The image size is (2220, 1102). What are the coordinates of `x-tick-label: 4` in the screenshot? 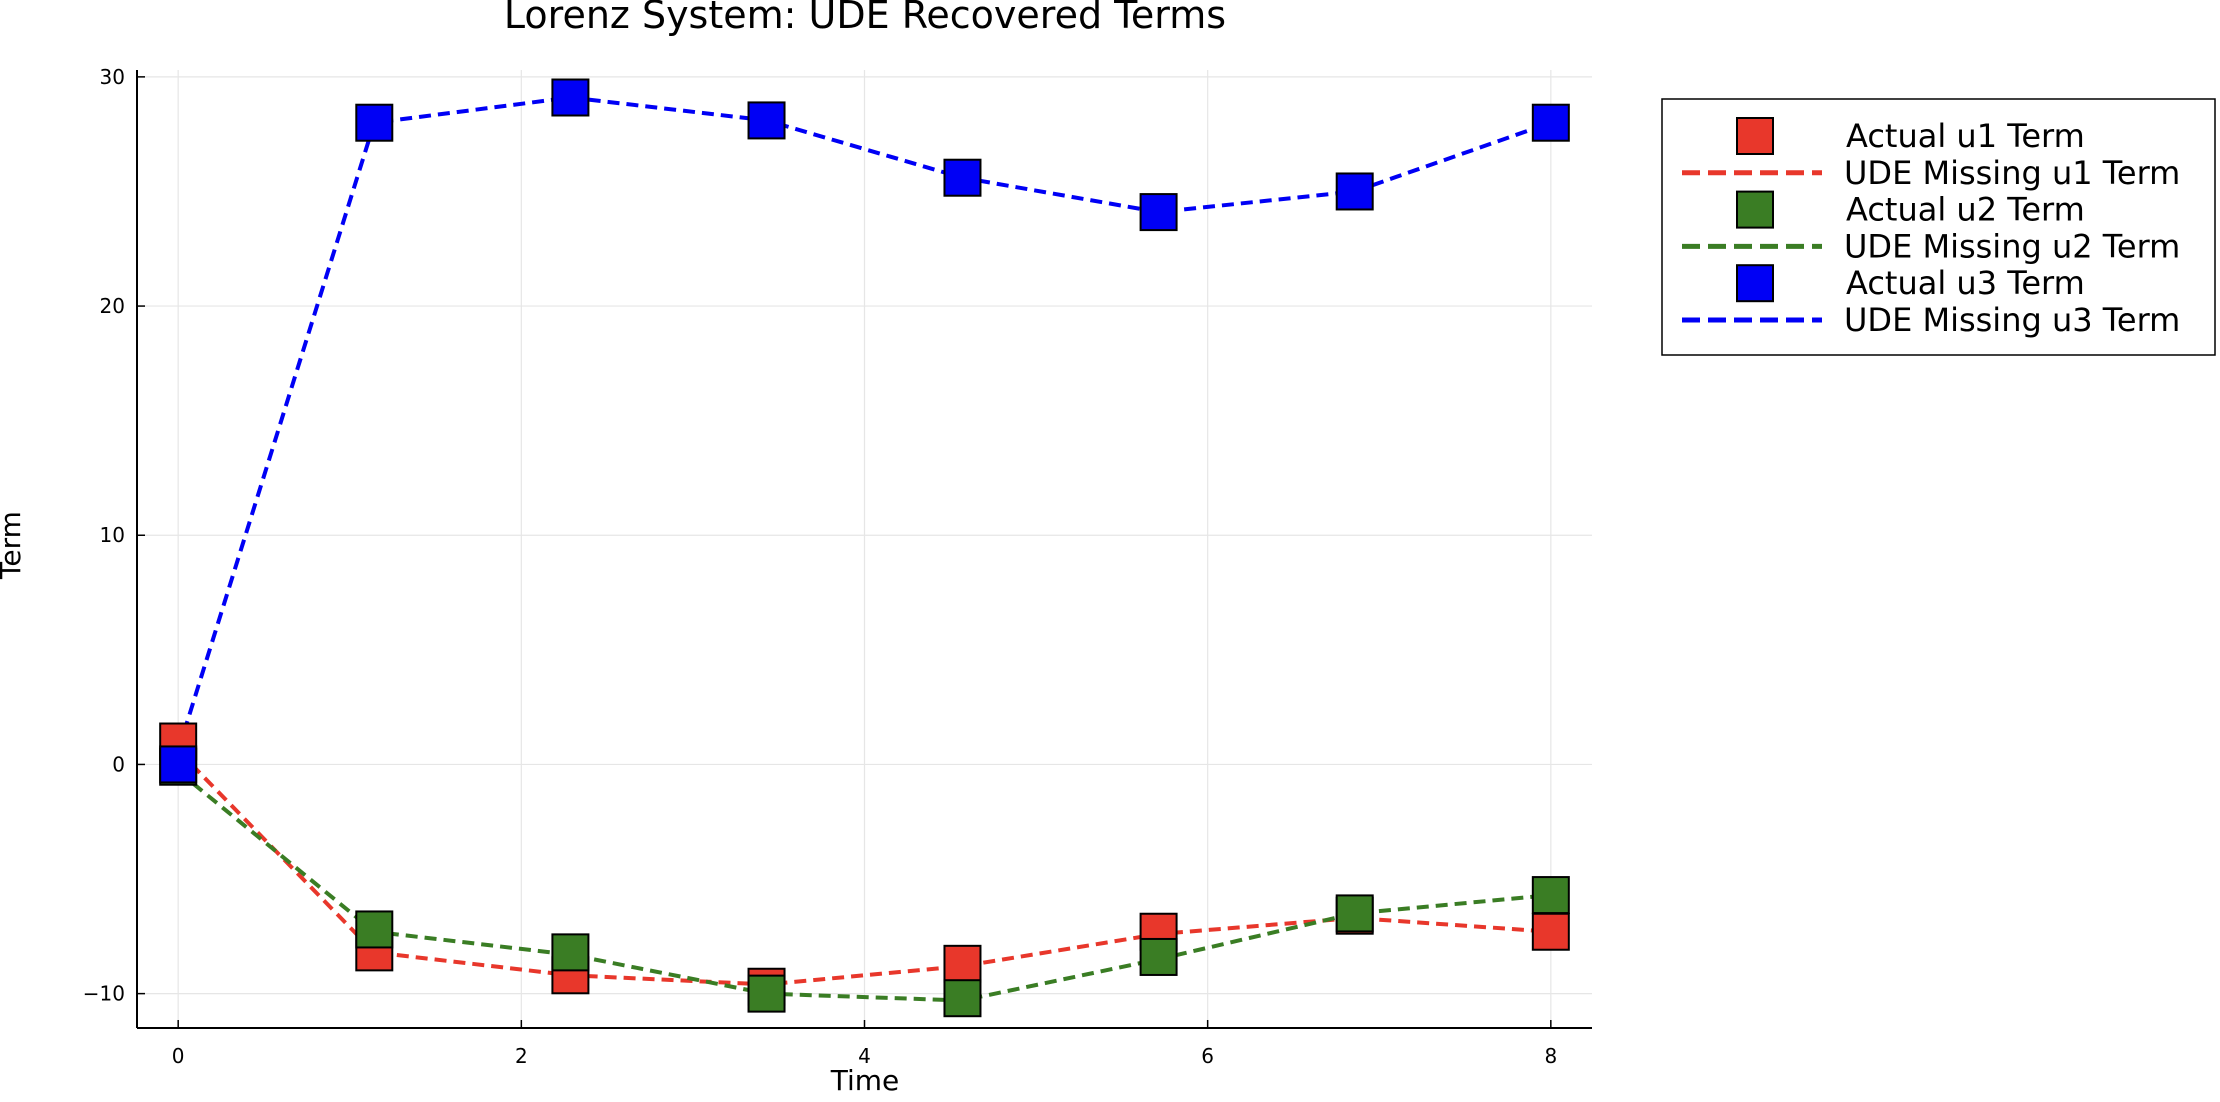 It's located at (864, 1056).